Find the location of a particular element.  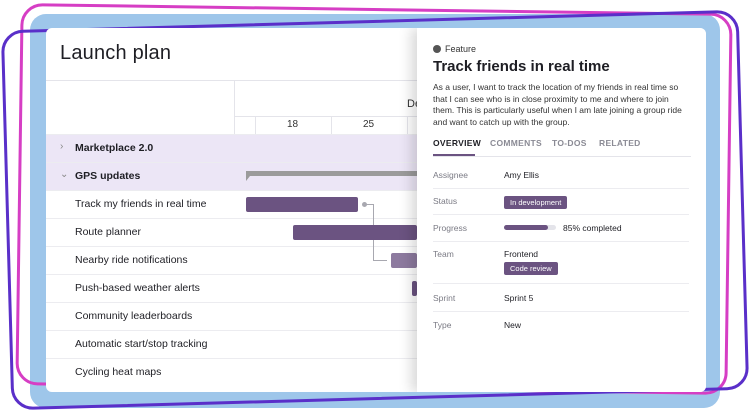

row-label: Route planner is located at coordinates (108, 232).